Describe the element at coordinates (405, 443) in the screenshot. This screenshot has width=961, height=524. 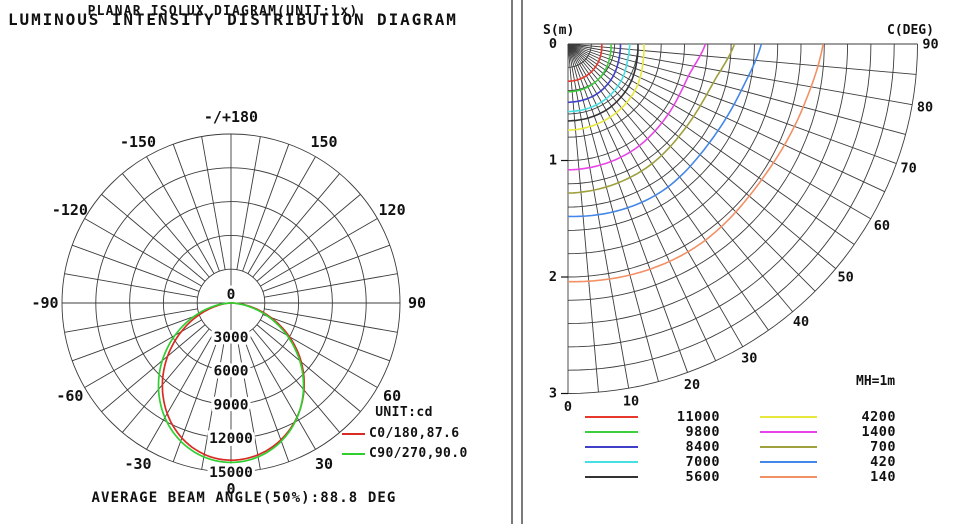
I see `intensity-legend-rows: C0/180,87.6 C90/270,90.0` at that location.